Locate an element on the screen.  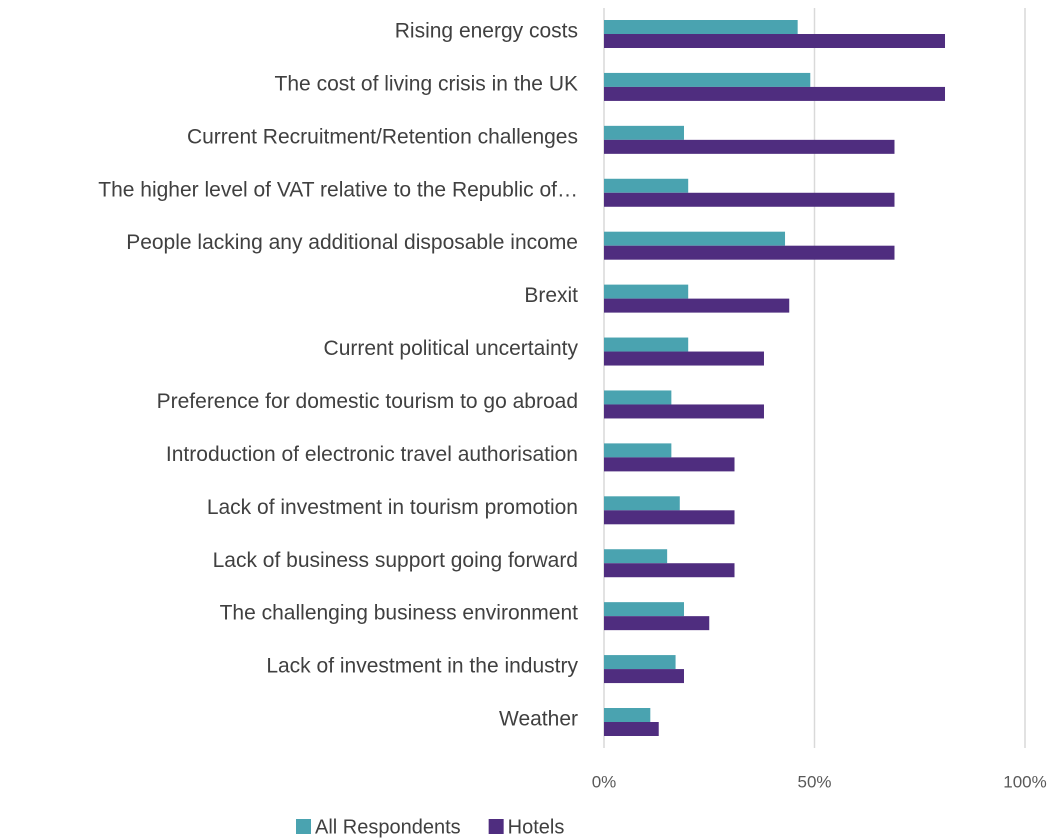
legend-label: All Respondents is located at coordinates (388, 827).